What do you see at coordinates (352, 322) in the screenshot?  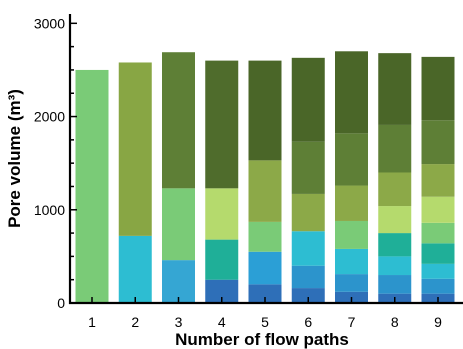 I see `x-tick-label-7: 7` at bounding box center [352, 322].